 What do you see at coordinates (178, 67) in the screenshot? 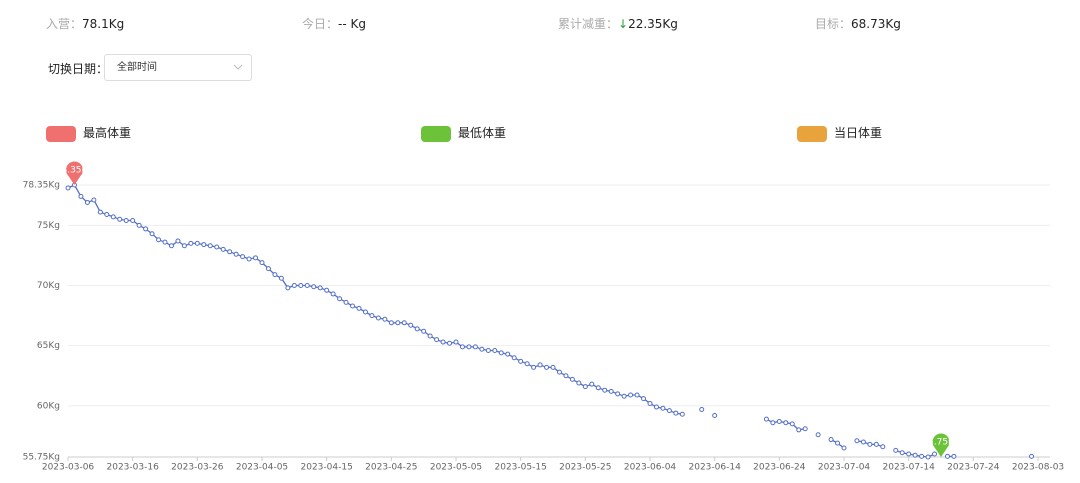
I see `date-select: 全部时间` at bounding box center [178, 67].